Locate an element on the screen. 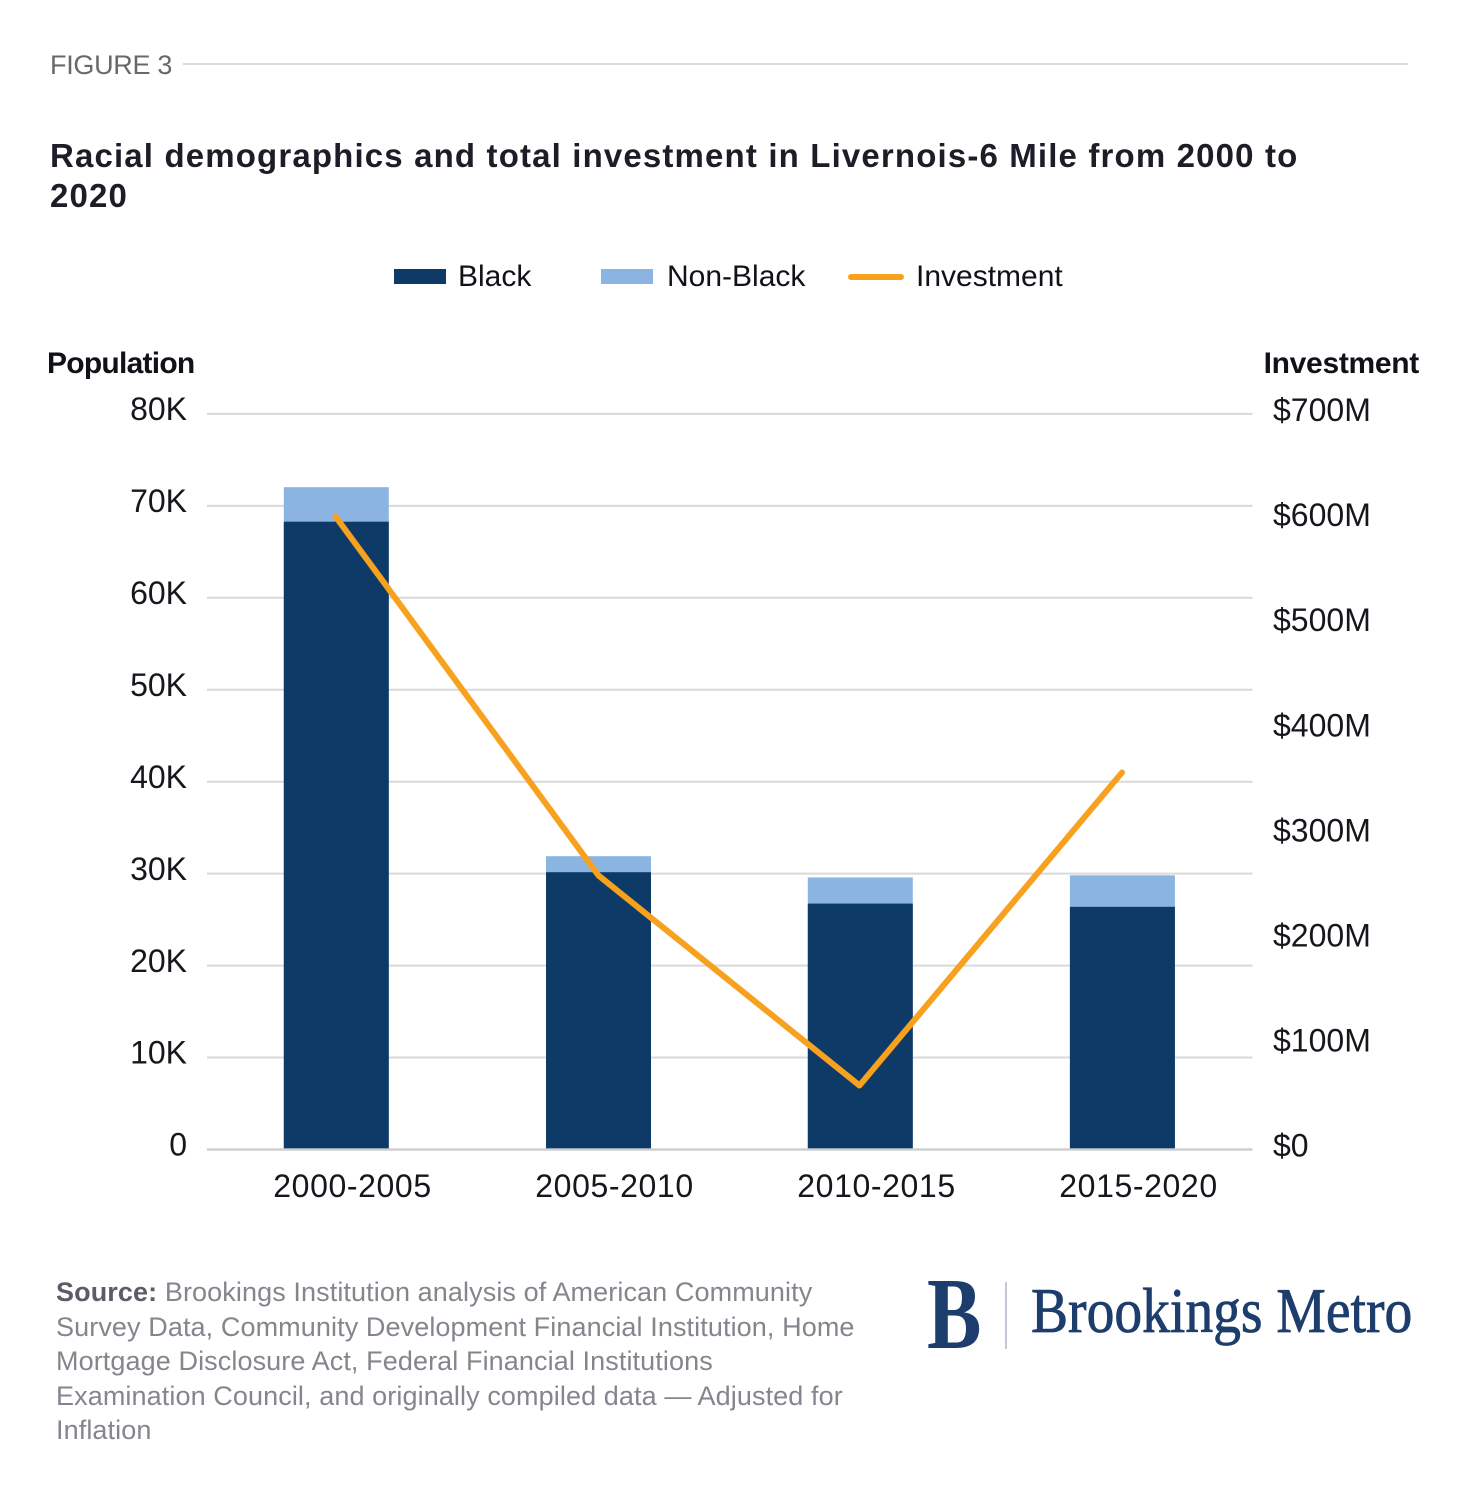  svg-text: 2005-2010 is located at coordinates (614, 1186).